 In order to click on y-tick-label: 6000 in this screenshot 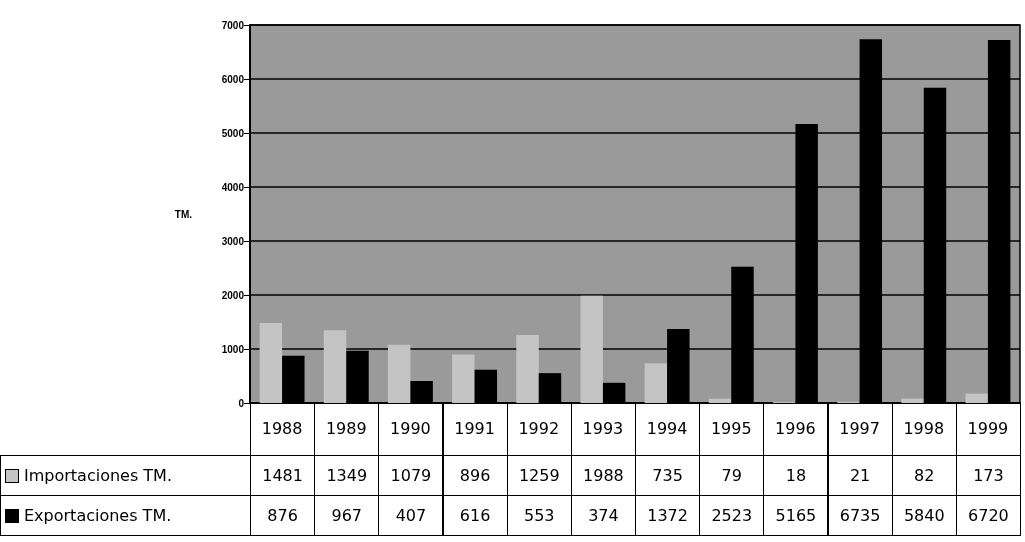, I will do `click(233, 79)`.